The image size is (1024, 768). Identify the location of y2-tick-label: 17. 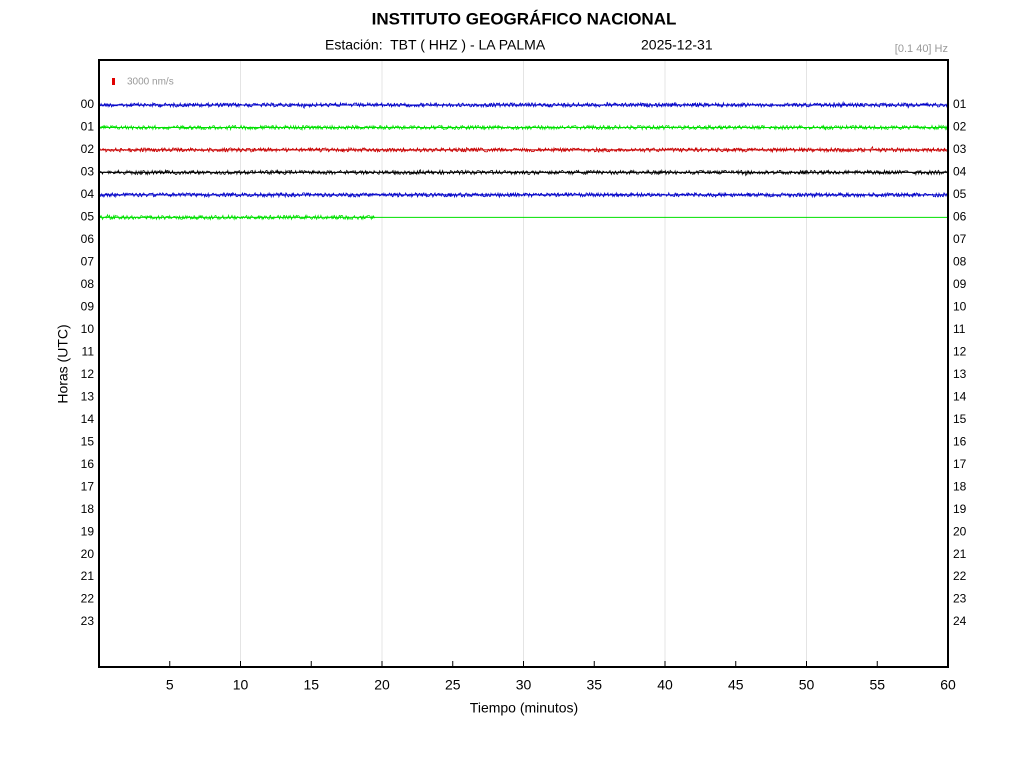
(960, 464).